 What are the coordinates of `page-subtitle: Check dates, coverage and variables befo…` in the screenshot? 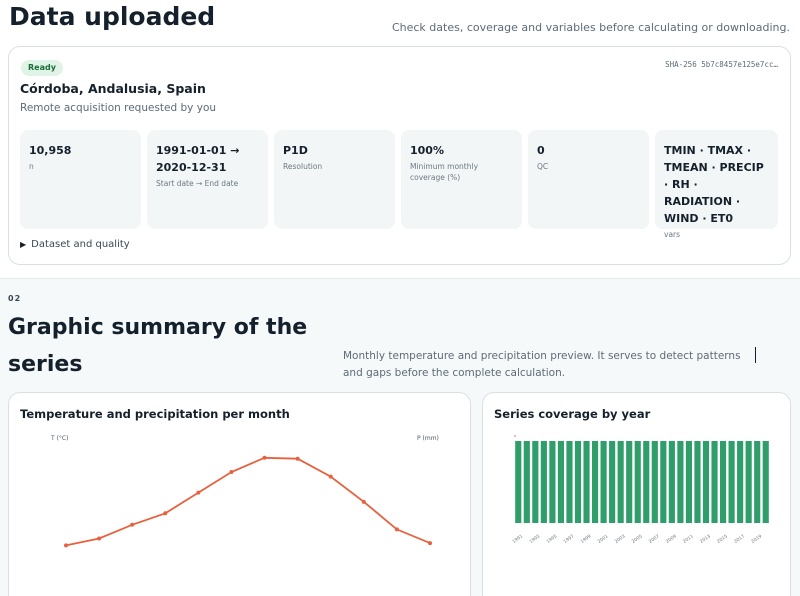 It's located at (590, 27).